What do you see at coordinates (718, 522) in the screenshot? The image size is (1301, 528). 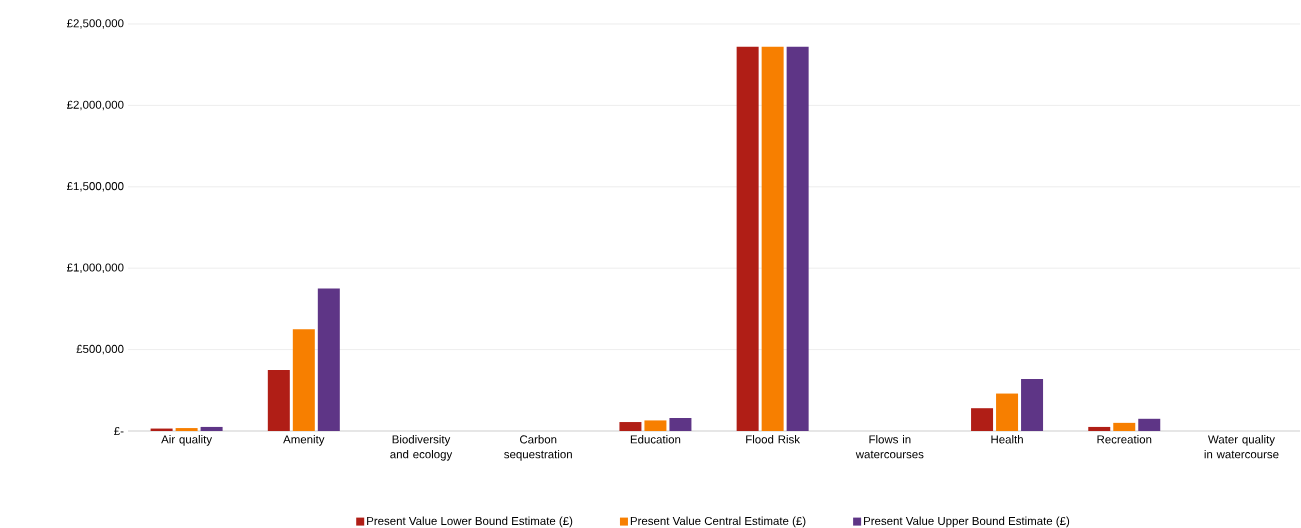 I see `legend-label: Present Value Central Estimate (£)` at bounding box center [718, 522].